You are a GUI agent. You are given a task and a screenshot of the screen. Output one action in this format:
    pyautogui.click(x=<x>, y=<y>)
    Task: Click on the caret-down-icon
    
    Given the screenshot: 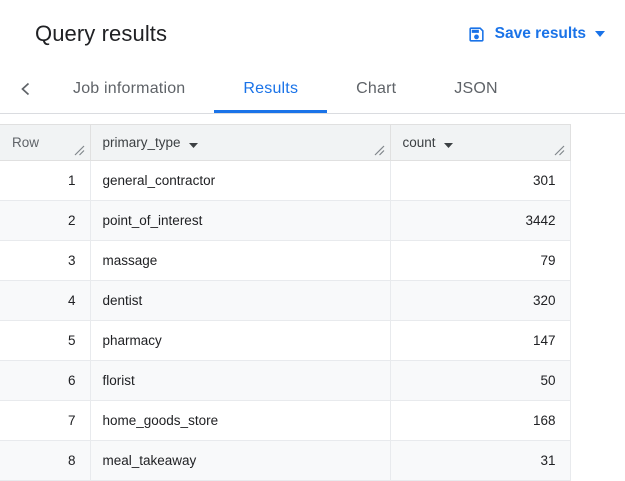 What is the action you would take?
    pyautogui.click(x=600, y=34)
    